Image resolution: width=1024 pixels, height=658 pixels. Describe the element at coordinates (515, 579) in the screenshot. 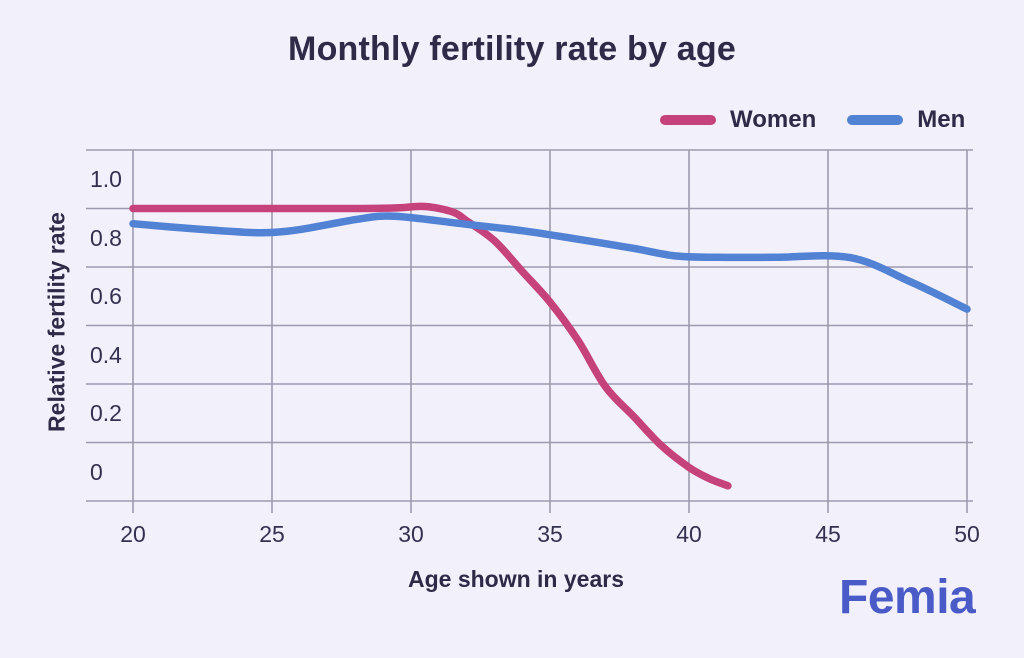

I see `x-axis-title: Age shown in years` at that location.